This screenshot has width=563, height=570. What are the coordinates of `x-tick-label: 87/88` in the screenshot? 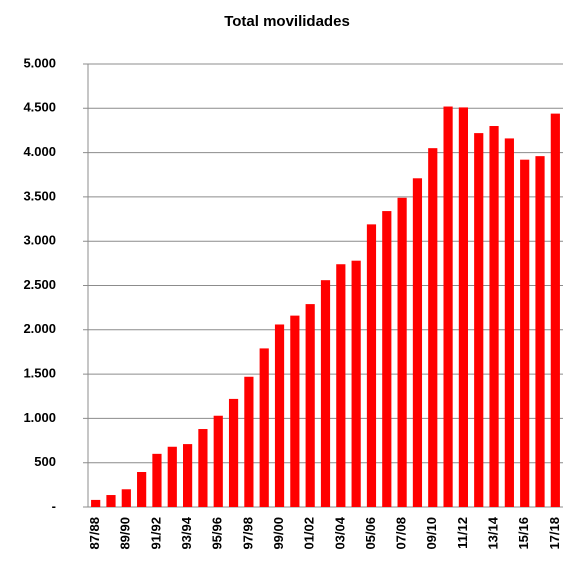 It's located at (94, 533).